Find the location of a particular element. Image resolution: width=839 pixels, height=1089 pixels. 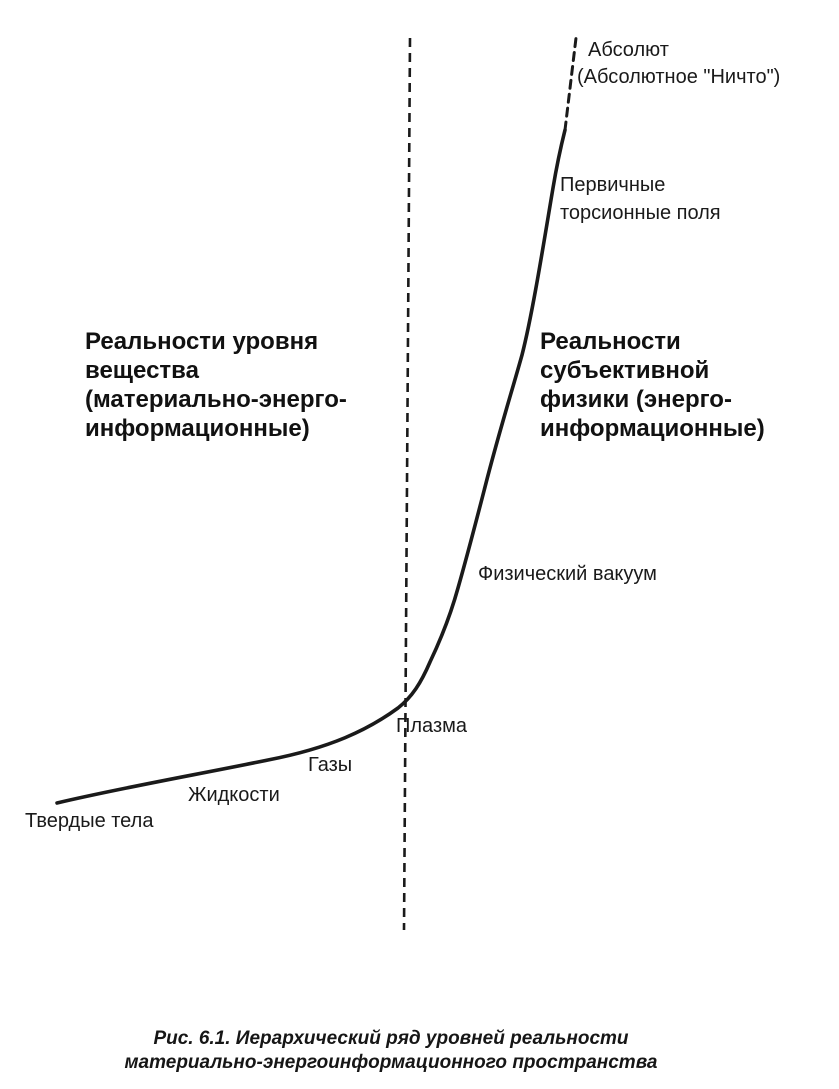

absolute-label-line1: Абсолют is located at coordinates (628, 50).